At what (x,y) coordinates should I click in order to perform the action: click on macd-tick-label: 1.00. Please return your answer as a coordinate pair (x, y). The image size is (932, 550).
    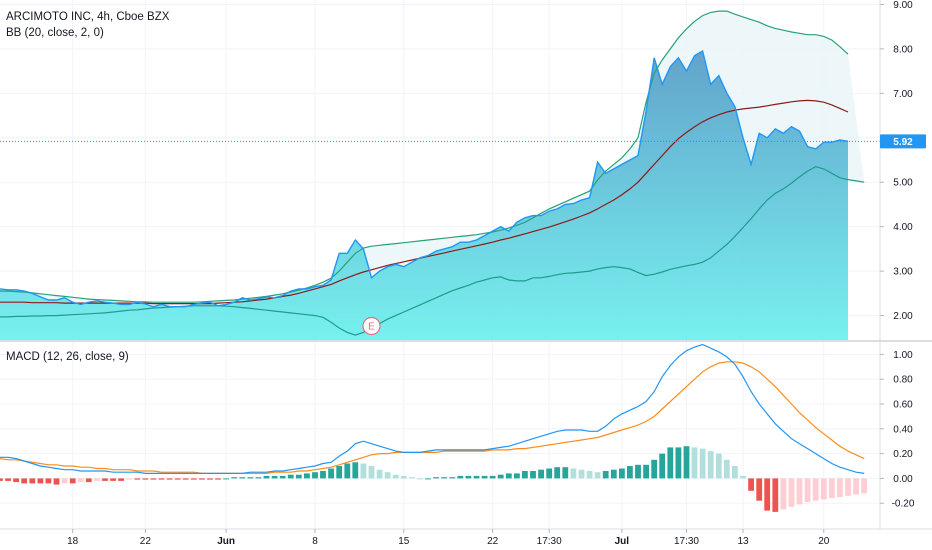
    Looking at the image, I should click on (903, 355).